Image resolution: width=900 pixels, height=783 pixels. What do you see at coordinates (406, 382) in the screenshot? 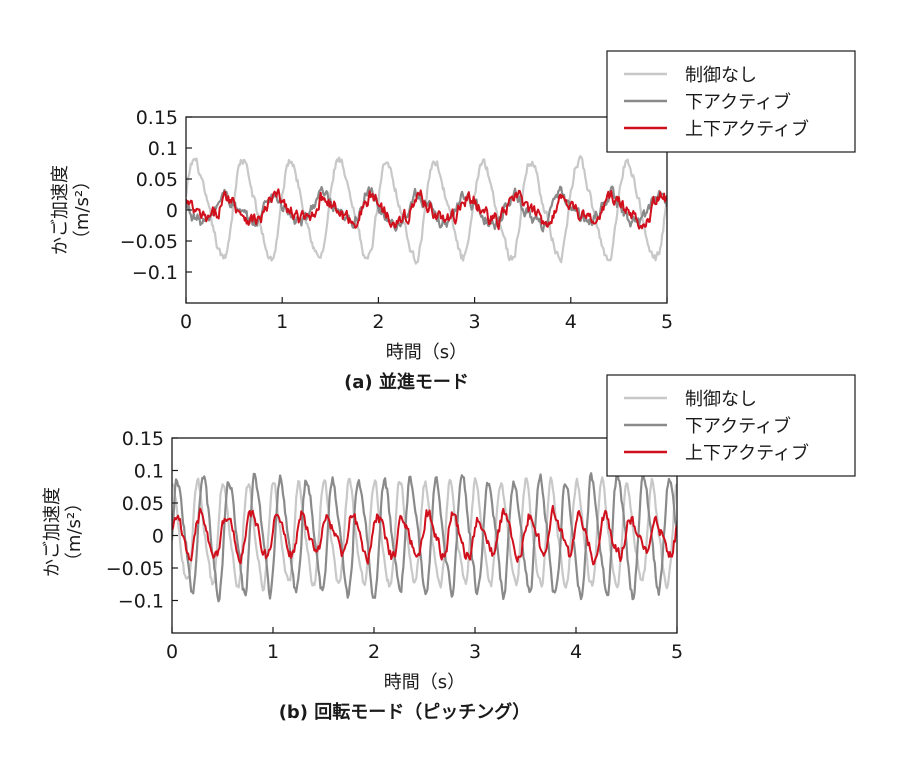
I see `chart-caption: (a) 並進モード` at bounding box center [406, 382].